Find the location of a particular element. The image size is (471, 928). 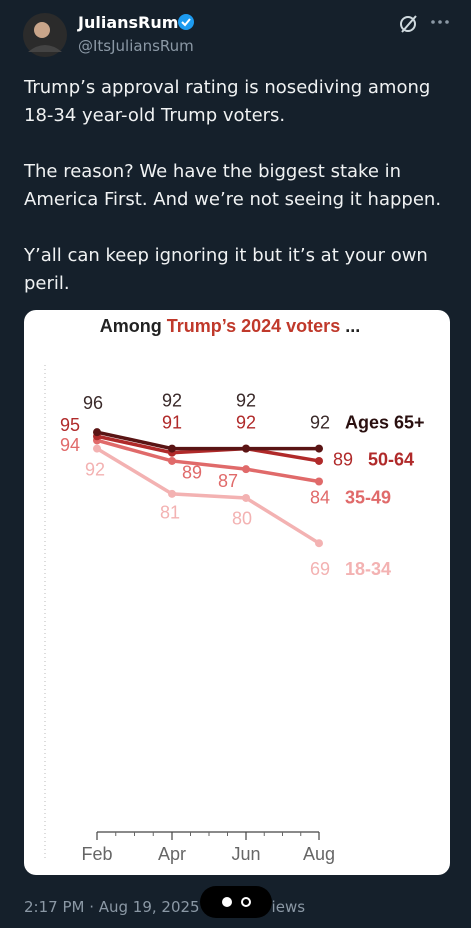

series-label: 18-34 is located at coordinates (368, 569).